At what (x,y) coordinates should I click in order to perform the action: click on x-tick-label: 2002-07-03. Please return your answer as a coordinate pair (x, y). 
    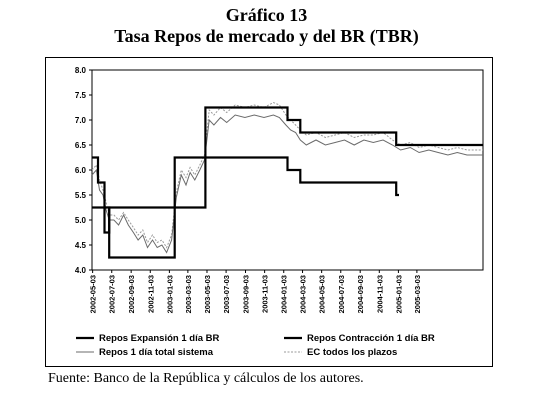
    Looking at the image, I should click on (112, 294).